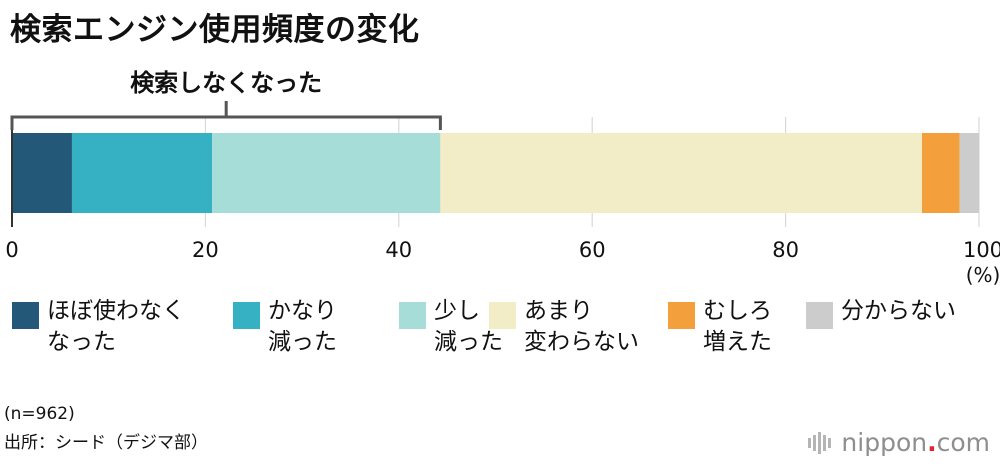 This screenshot has height=466, width=1000. Describe the element at coordinates (737, 311) in the screenshot. I see `legend-label-line: むしろ` at that location.